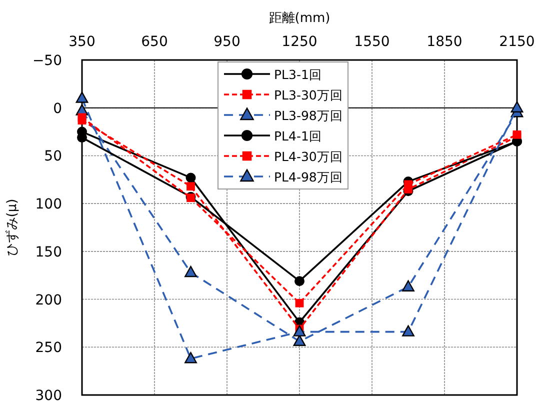  What do you see at coordinates (47, 61) in the screenshot?
I see `y-tick-label: −50` at bounding box center [47, 61].